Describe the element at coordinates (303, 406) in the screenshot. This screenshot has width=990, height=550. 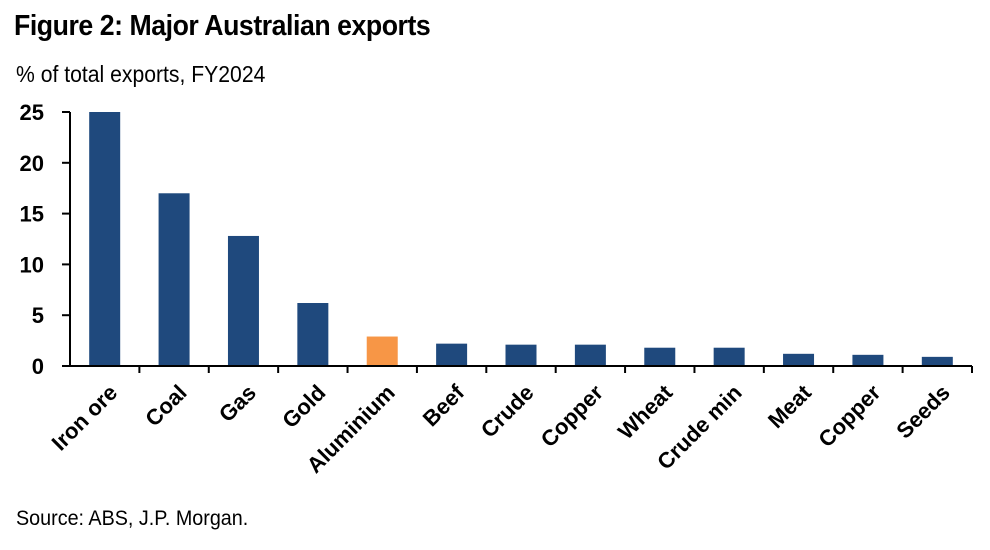
I see `x-category-label: Gold` at that location.